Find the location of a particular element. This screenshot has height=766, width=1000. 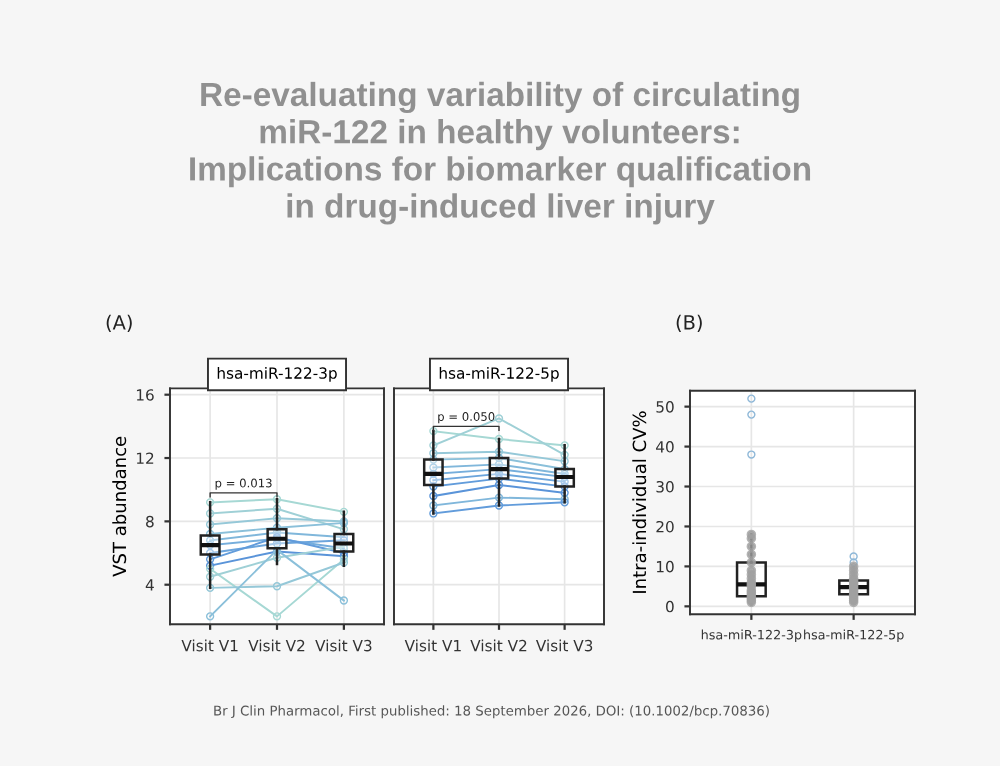

y-axis-title: Intra-individual CV% is located at coordinates (639, 502).